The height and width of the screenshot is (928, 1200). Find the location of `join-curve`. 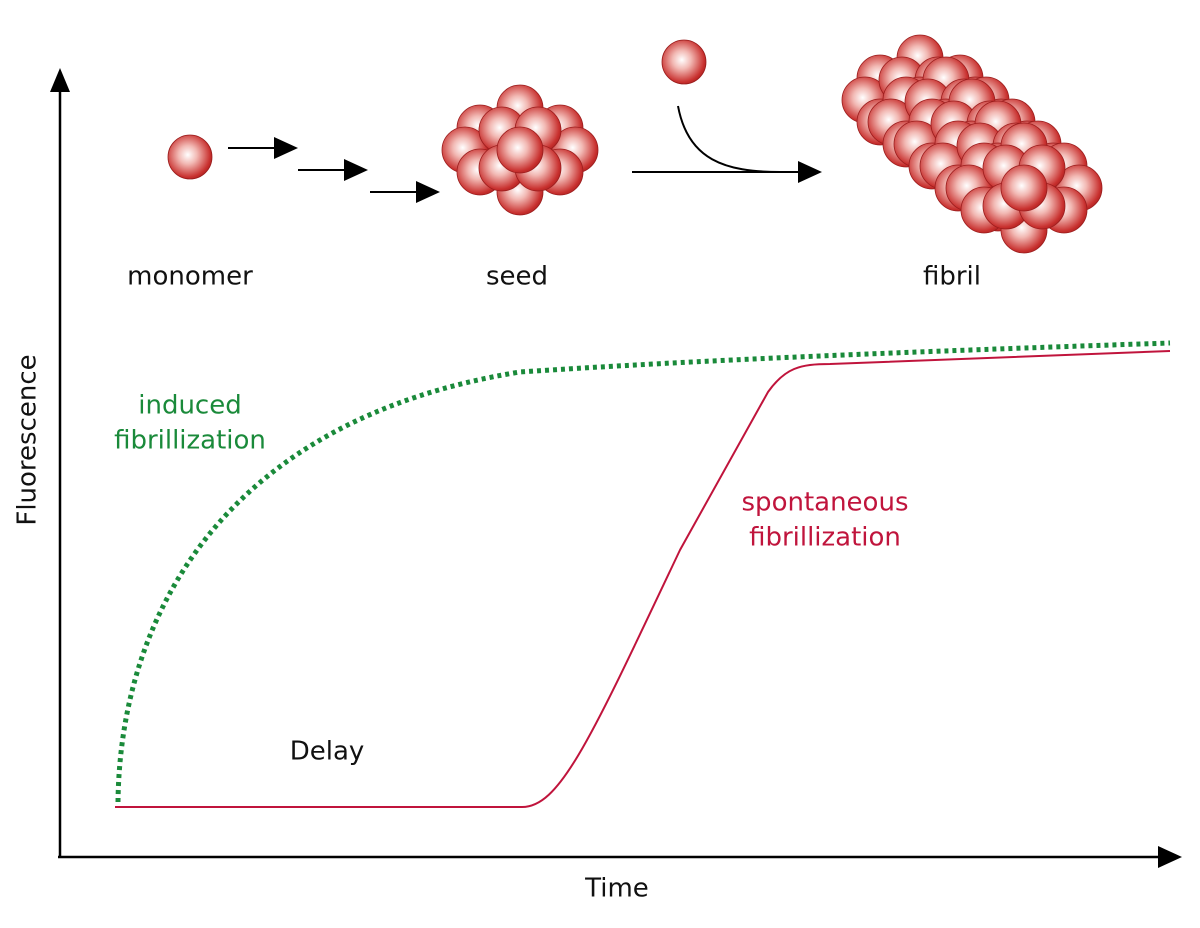

join-curve is located at coordinates (729, 139).